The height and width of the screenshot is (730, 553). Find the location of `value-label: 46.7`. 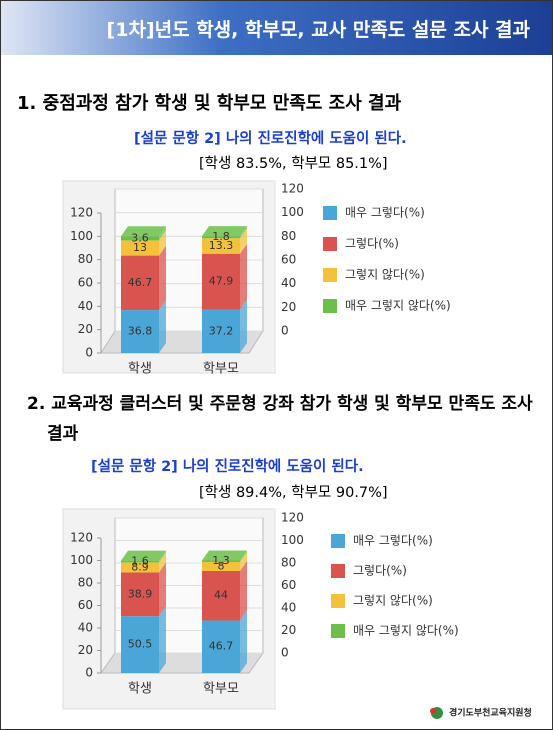

value-label: 46.7 is located at coordinates (140, 282).